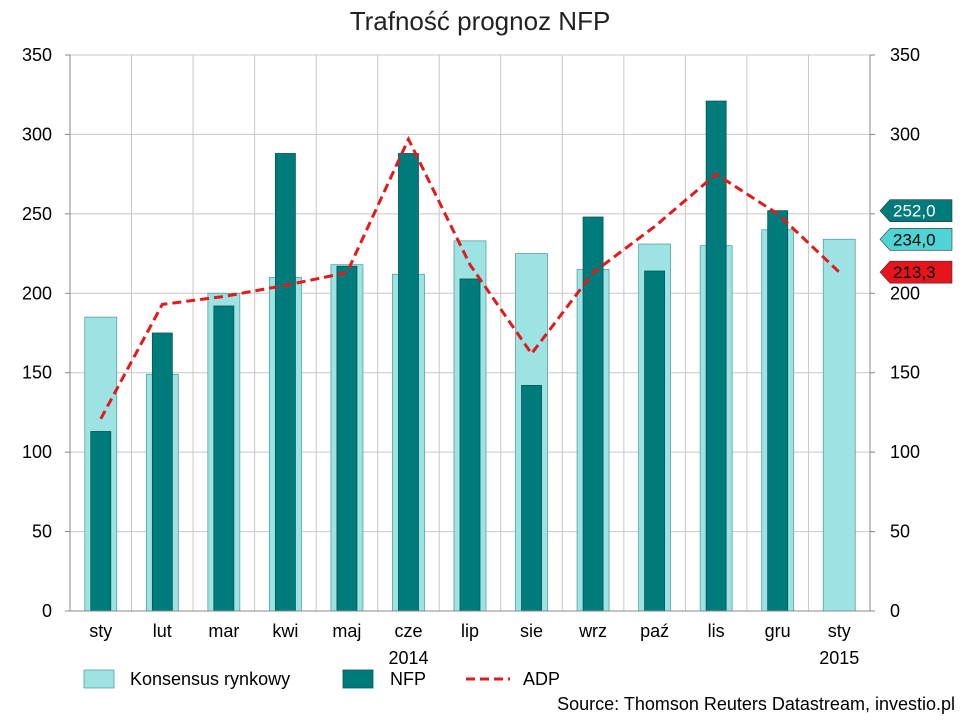  Describe the element at coordinates (905, 55) in the screenshot. I see `y-tick-label-right: 350` at that location.